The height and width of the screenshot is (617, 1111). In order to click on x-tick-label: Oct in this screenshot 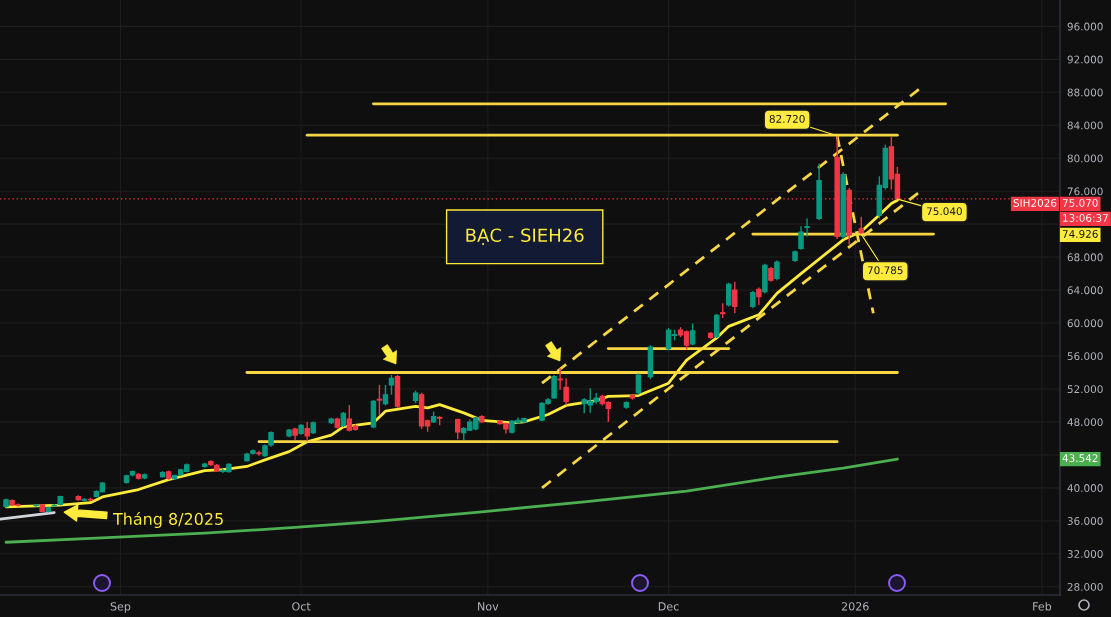, I will do `click(301, 606)`.